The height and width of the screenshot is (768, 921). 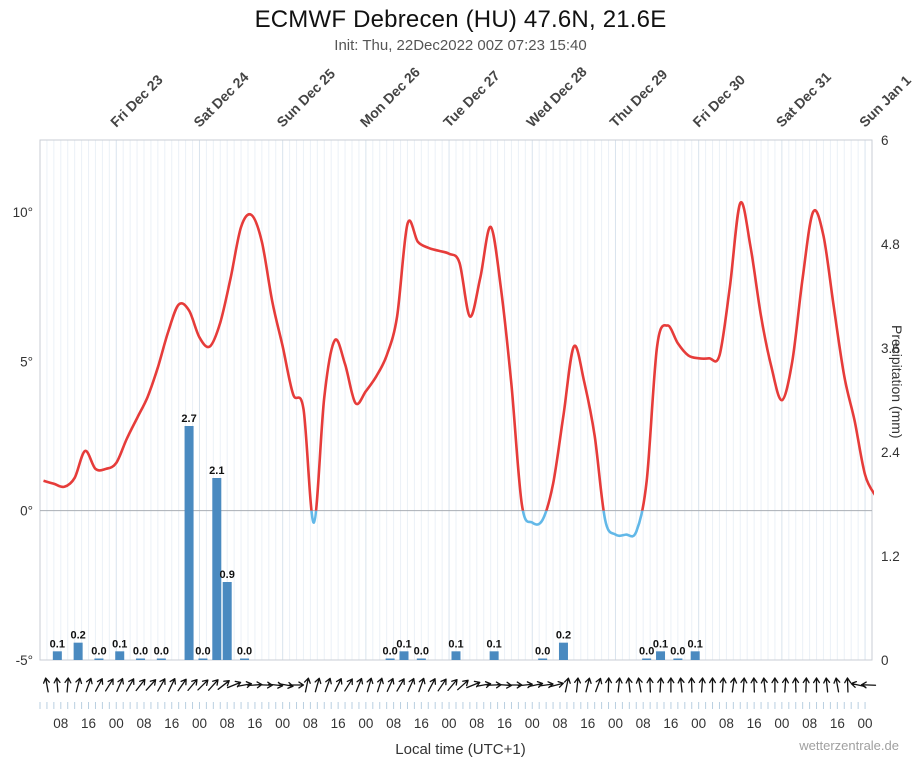 I want to click on precip-tick-label: 3.6, so click(x=890, y=348).